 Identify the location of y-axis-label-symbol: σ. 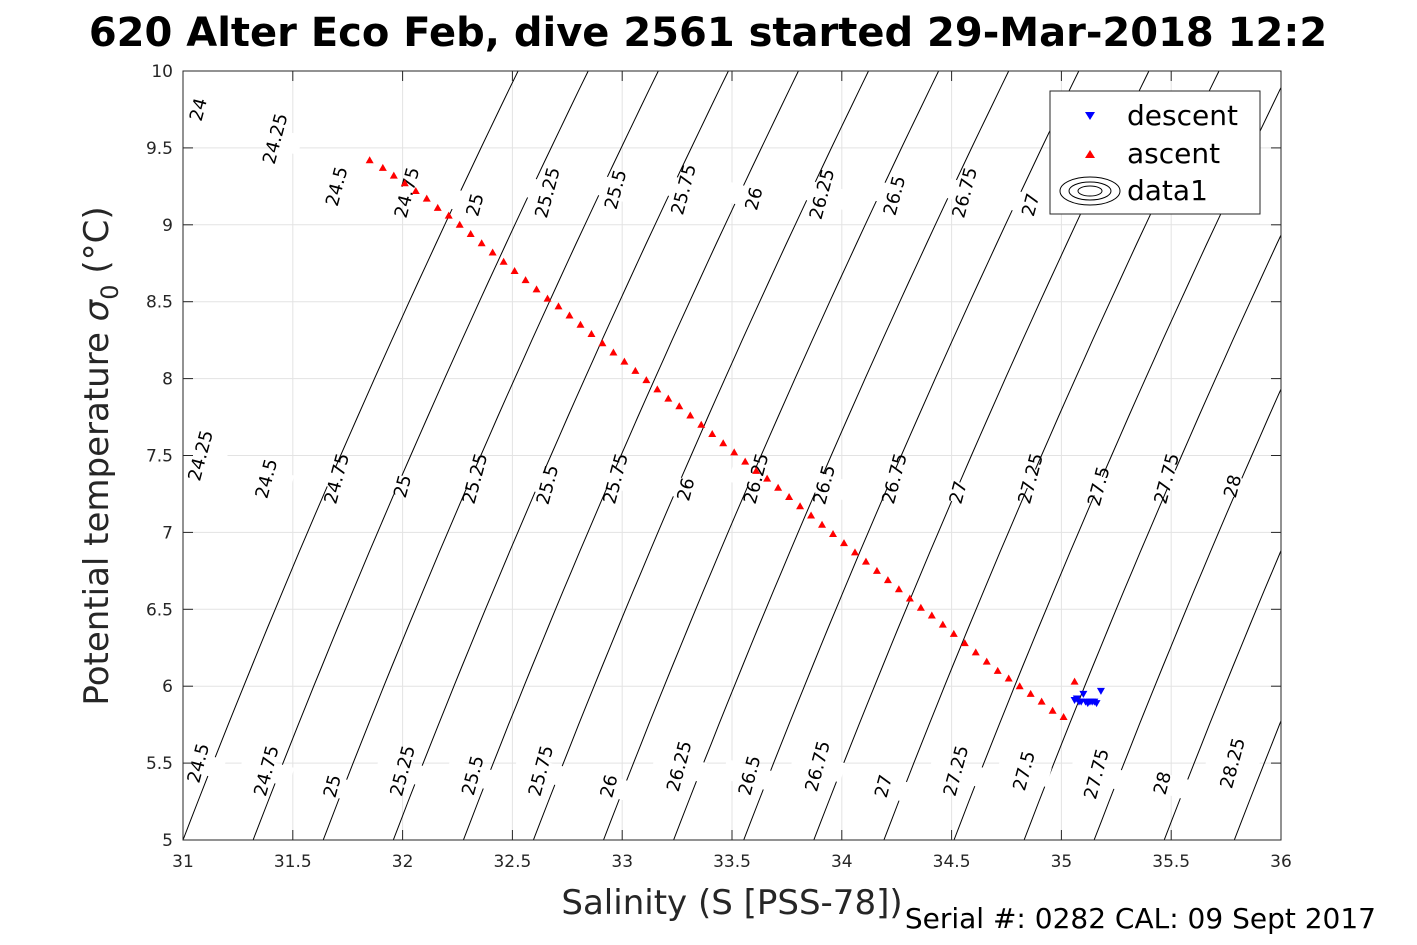
(97, 309).